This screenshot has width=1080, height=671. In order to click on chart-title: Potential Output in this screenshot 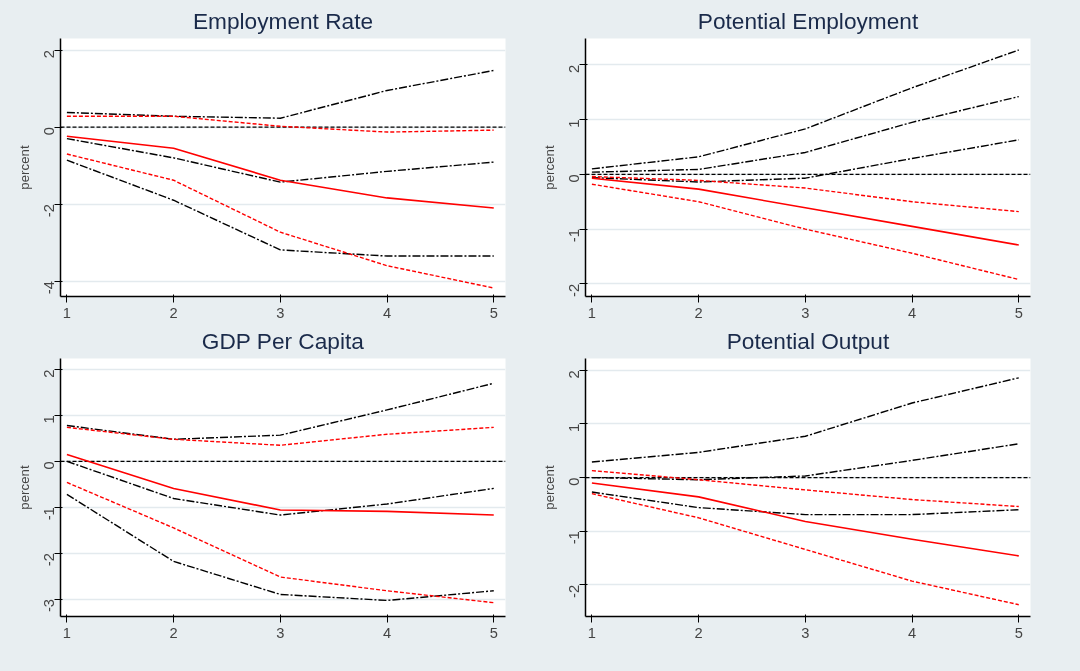, I will do `click(808, 340)`.